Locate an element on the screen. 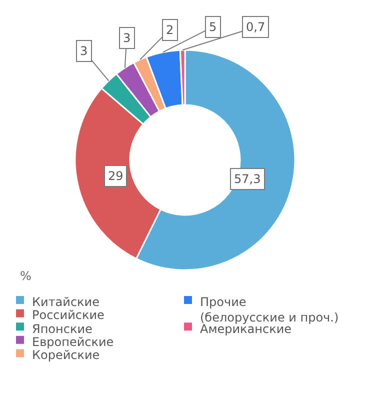 This screenshot has width=371, height=405. legend-label: Японские is located at coordinates (62, 329).